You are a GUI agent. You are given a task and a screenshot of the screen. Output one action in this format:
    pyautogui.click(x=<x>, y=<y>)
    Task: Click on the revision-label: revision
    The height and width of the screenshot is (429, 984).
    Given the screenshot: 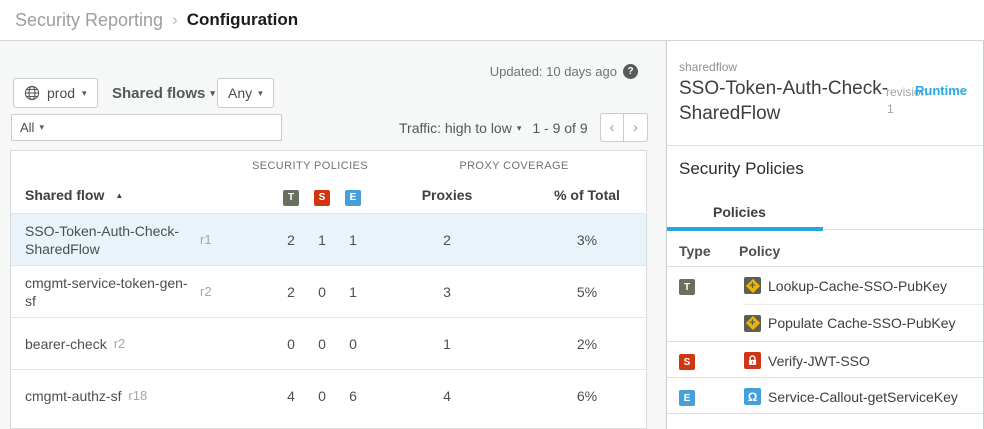 What is the action you would take?
    pyautogui.click(x=907, y=92)
    